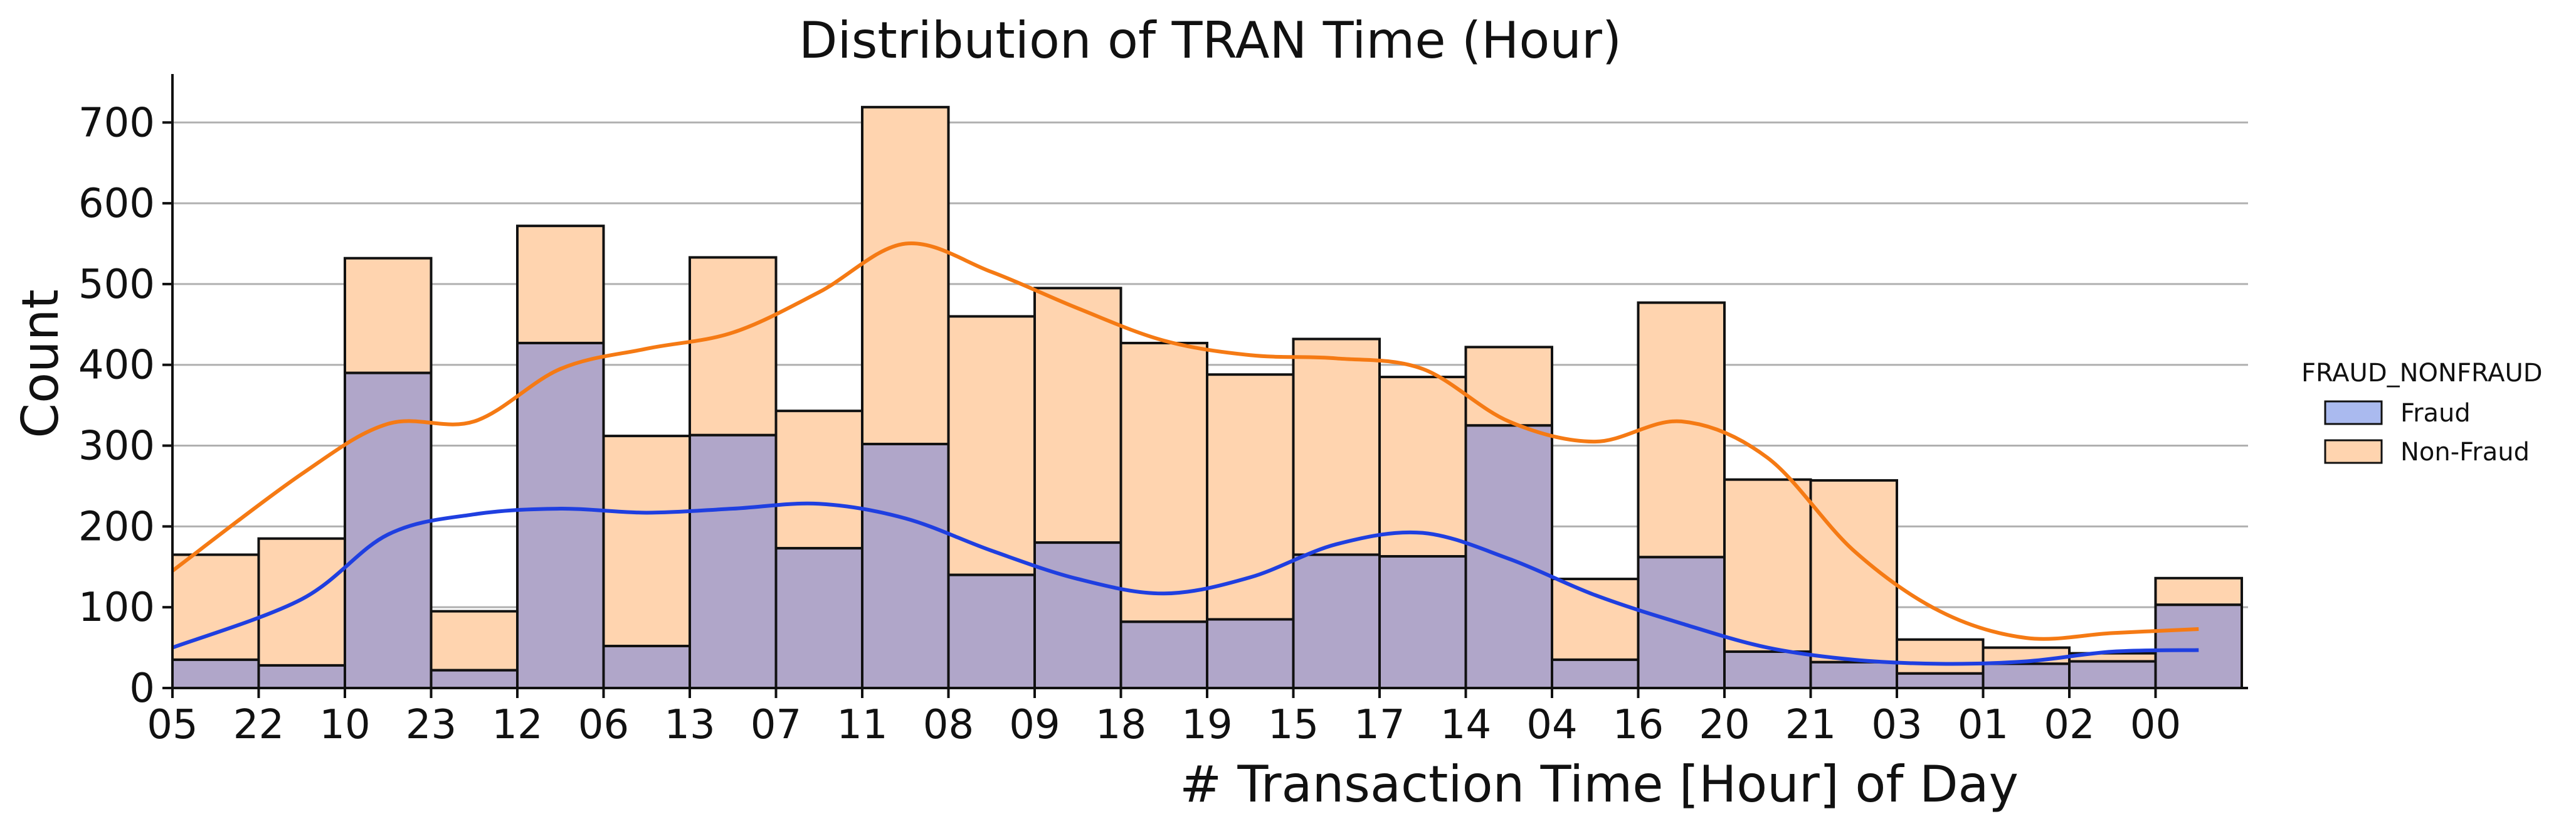 The width and height of the screenshot is (2576, 826). Describe the element at coordinates (1810, 725) in the screenshot. I see `x-tick-label: 21` at that location.